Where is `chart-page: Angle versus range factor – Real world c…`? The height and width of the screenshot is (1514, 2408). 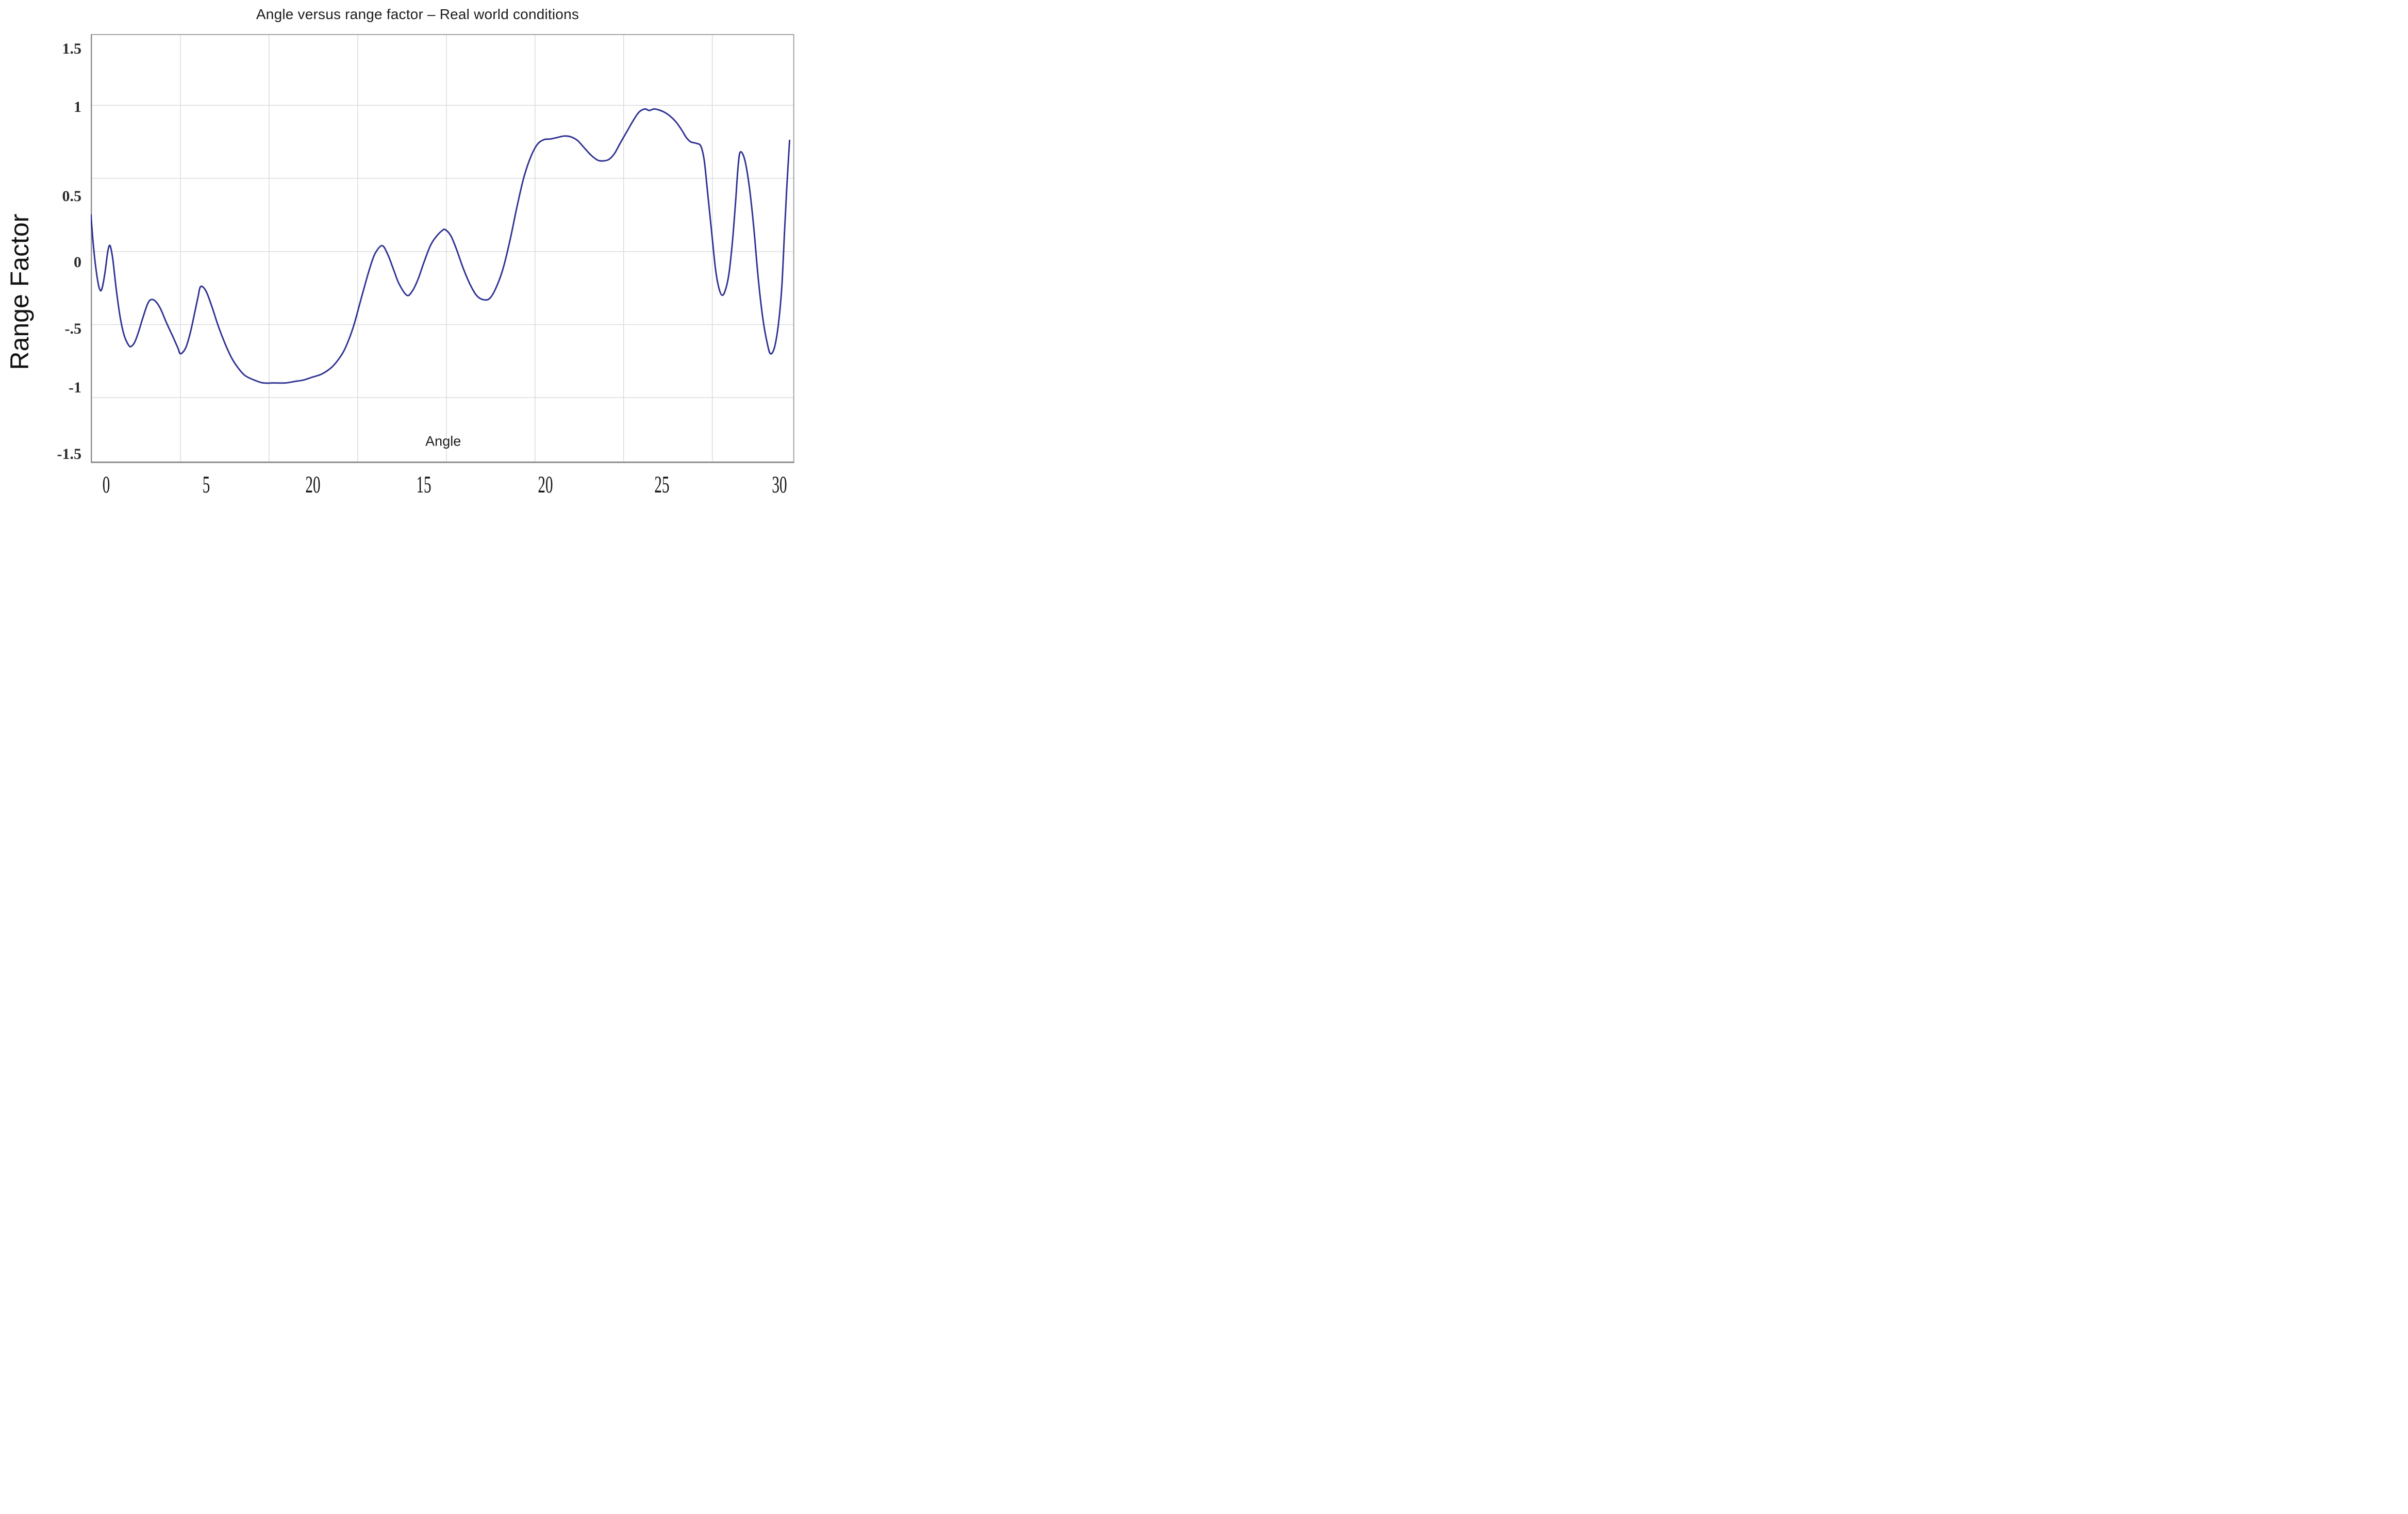 chart-page: Angle versus range factor – Real world c… is located at coordinates (401, 252).